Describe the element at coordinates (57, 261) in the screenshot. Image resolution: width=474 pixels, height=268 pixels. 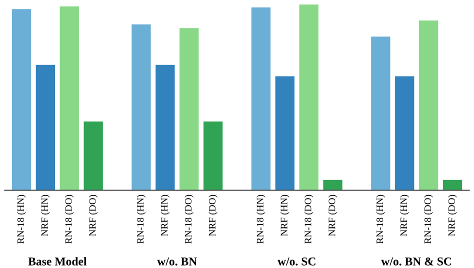
I see `x-tick-label: Base Model` at that location.